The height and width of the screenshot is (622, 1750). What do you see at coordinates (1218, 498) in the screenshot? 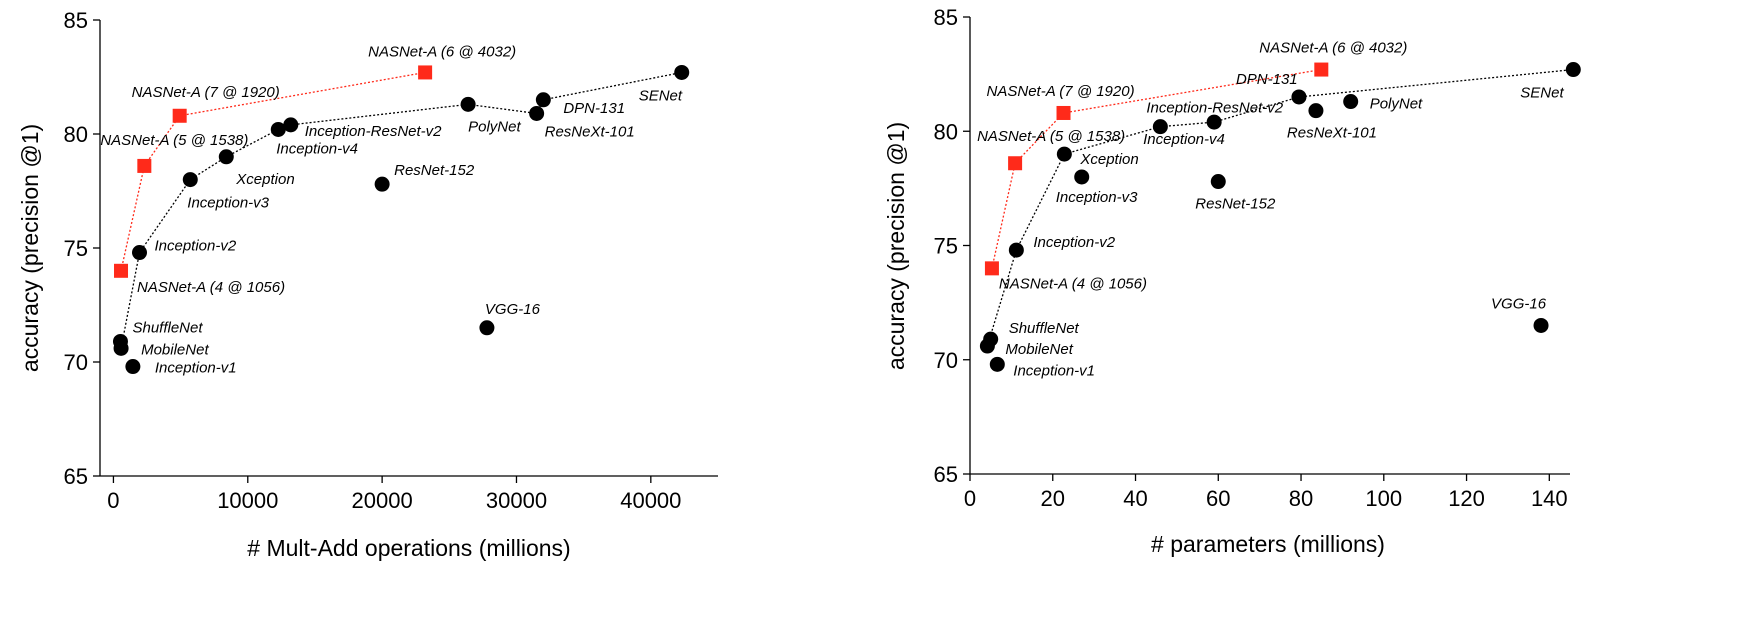
I see `x-tick-label: 60` at bounding box center [1218, 498].